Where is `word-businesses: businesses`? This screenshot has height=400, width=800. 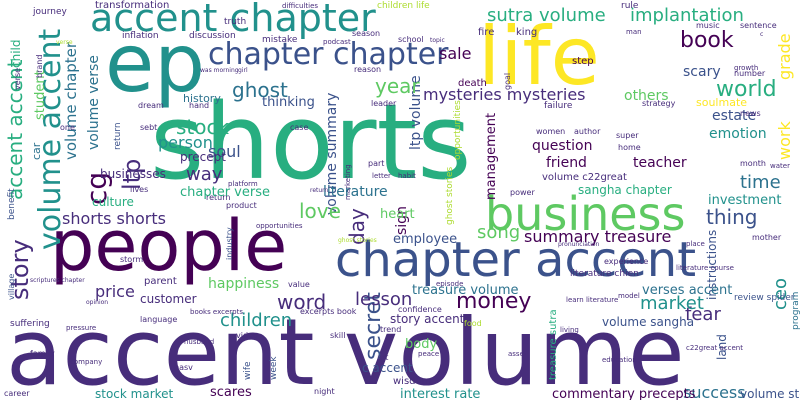 word-businesses: businesses is located at coordinates (133, 174).